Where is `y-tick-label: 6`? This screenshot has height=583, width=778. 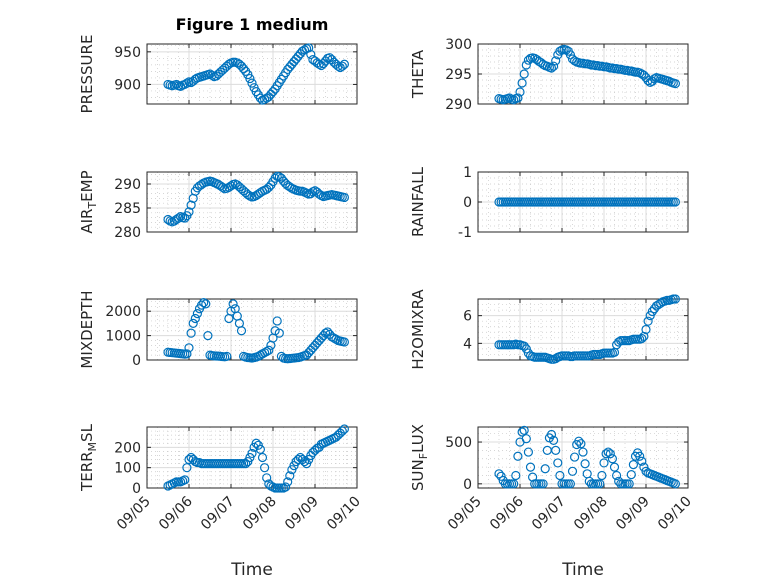 y-tick-label: 6 is located at coordinates (467, 317).